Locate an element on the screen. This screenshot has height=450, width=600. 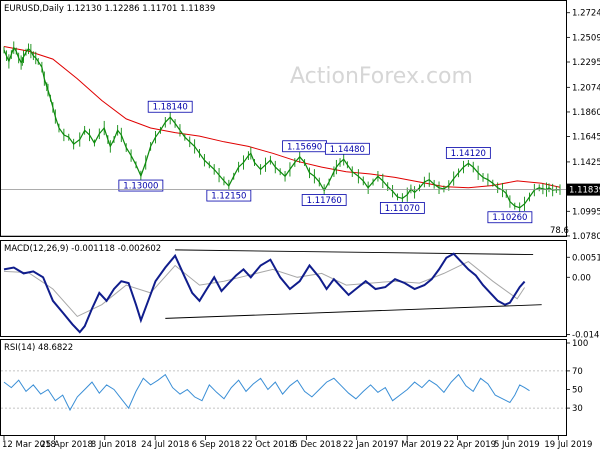
x-tick-label: 22 Apr 2019 is located at coordinates (470, 445).